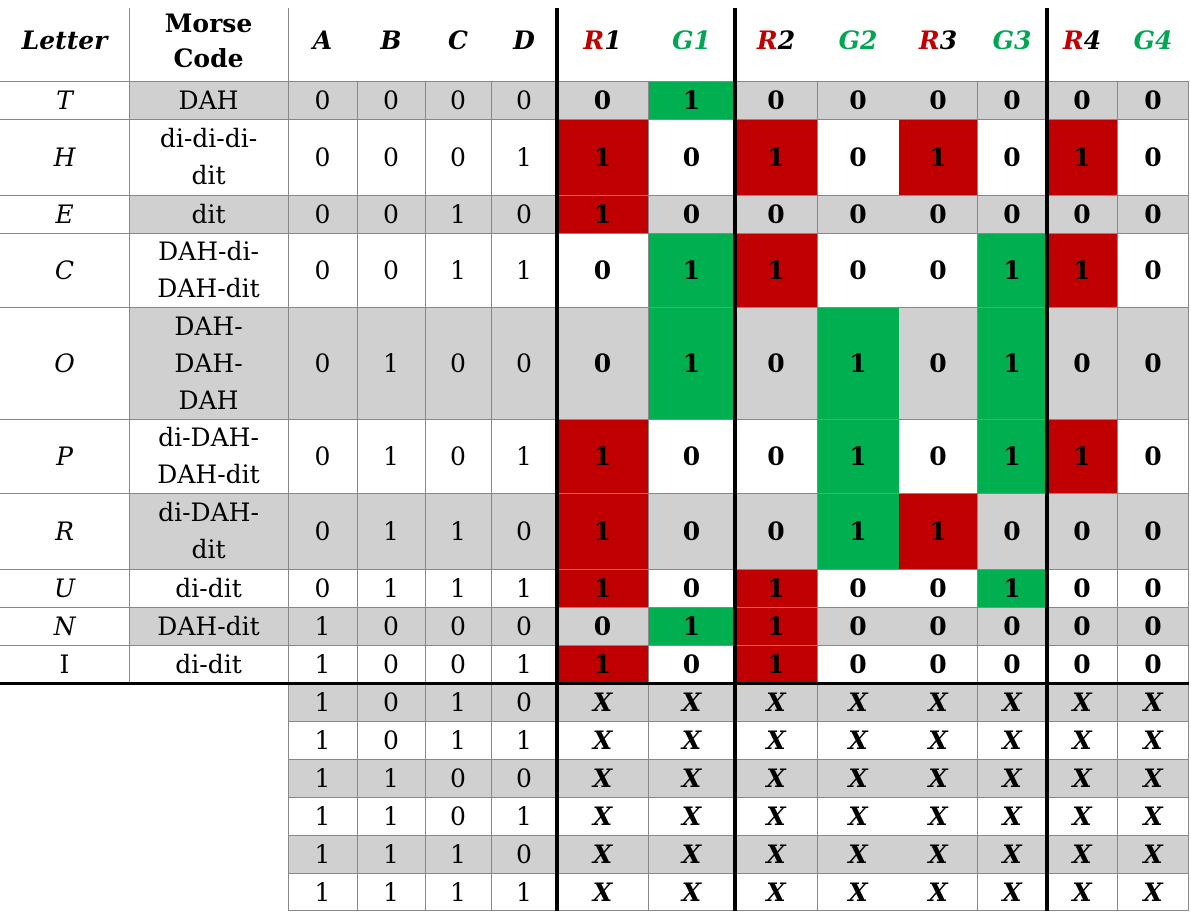 Image resolution: width=1191 pixels, height=913 pixels. What do you see at coordinates (208, 157) in the screenshot?
I see `morse-cell: di-di-di- dit` at bounding box center [208, 157].